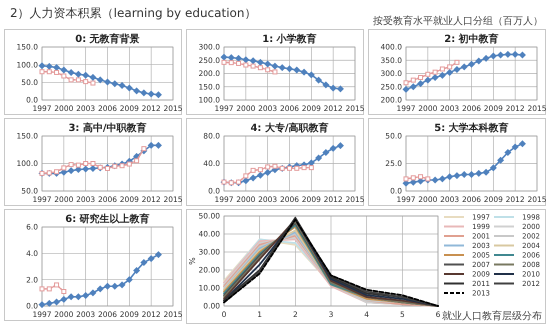 The image size is (550, 327). I want to click on chart-title: 0: 无教育背景, so click(107, 39).